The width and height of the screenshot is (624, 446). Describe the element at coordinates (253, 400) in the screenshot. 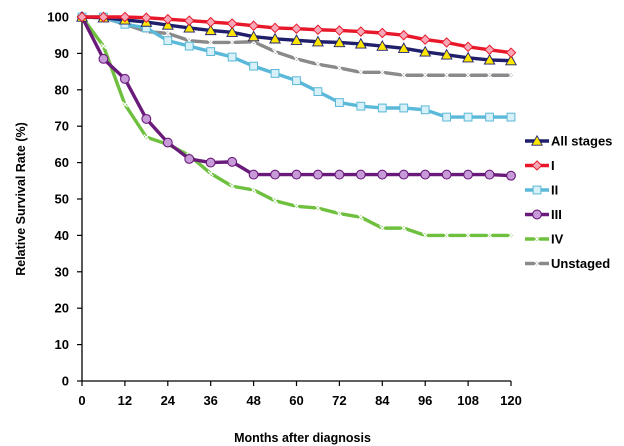

I see `x-tick-label: 48` at that location.